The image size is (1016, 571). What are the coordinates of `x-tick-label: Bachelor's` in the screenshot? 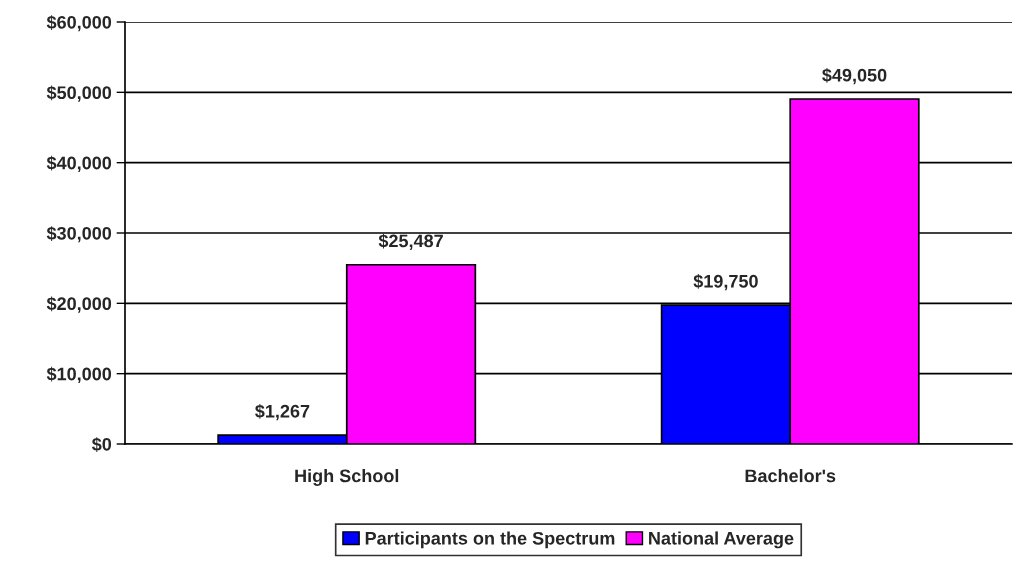 It's located at (790, 476).